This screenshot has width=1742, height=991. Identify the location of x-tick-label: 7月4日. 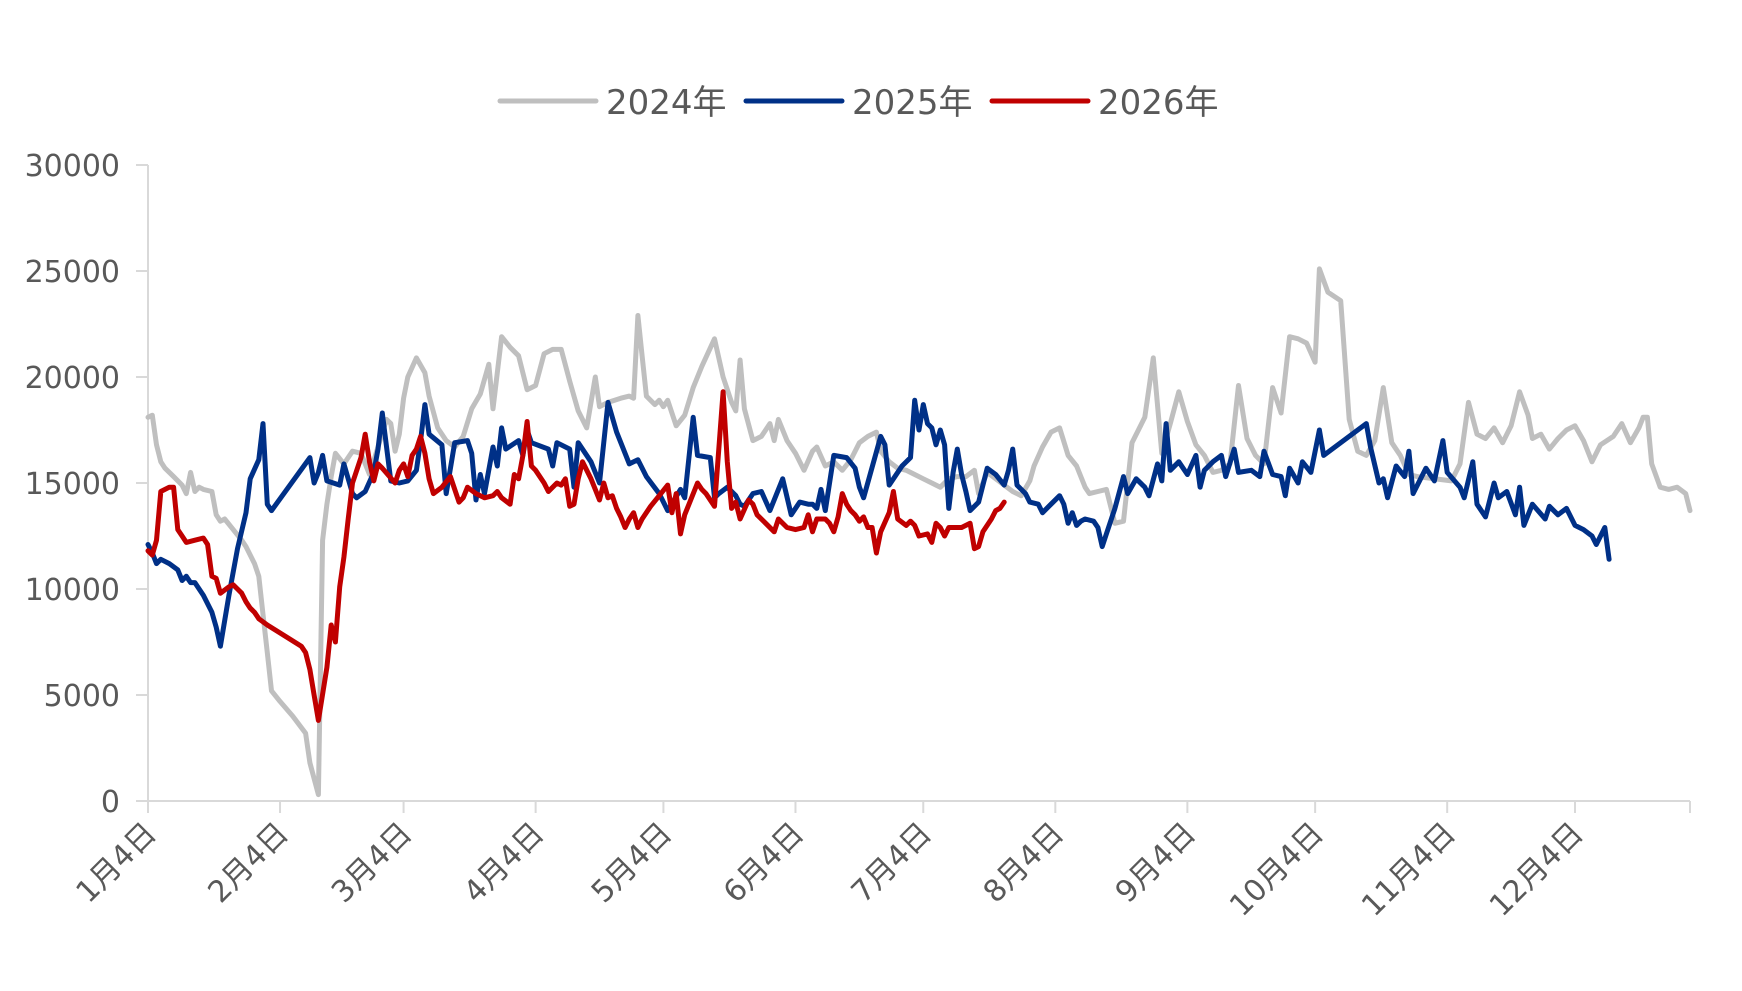
(892, 863).